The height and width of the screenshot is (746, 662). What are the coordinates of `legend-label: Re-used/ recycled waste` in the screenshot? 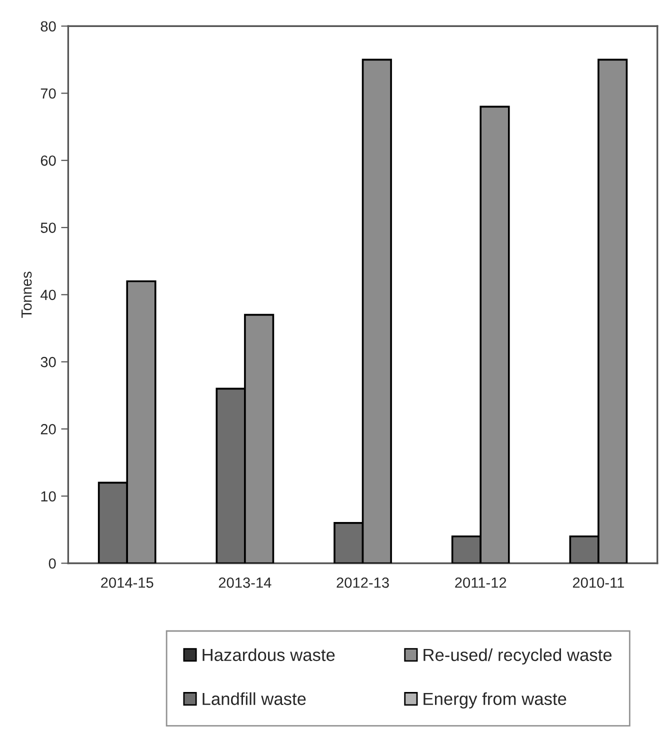 It's located at (518, 656).